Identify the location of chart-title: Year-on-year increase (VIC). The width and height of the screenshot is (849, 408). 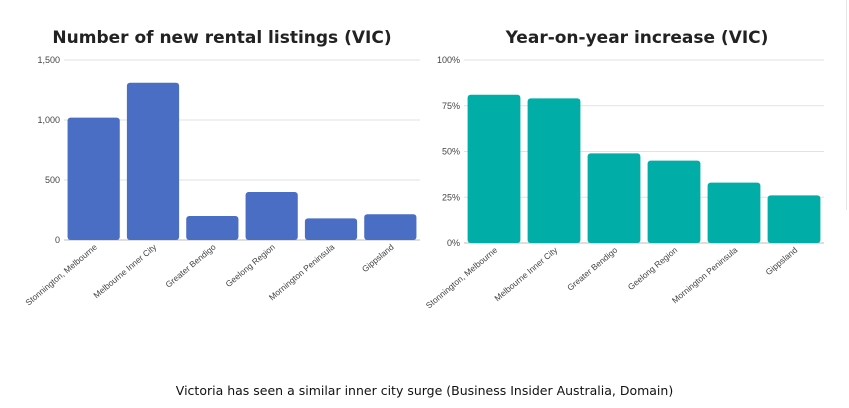
(637, 38).